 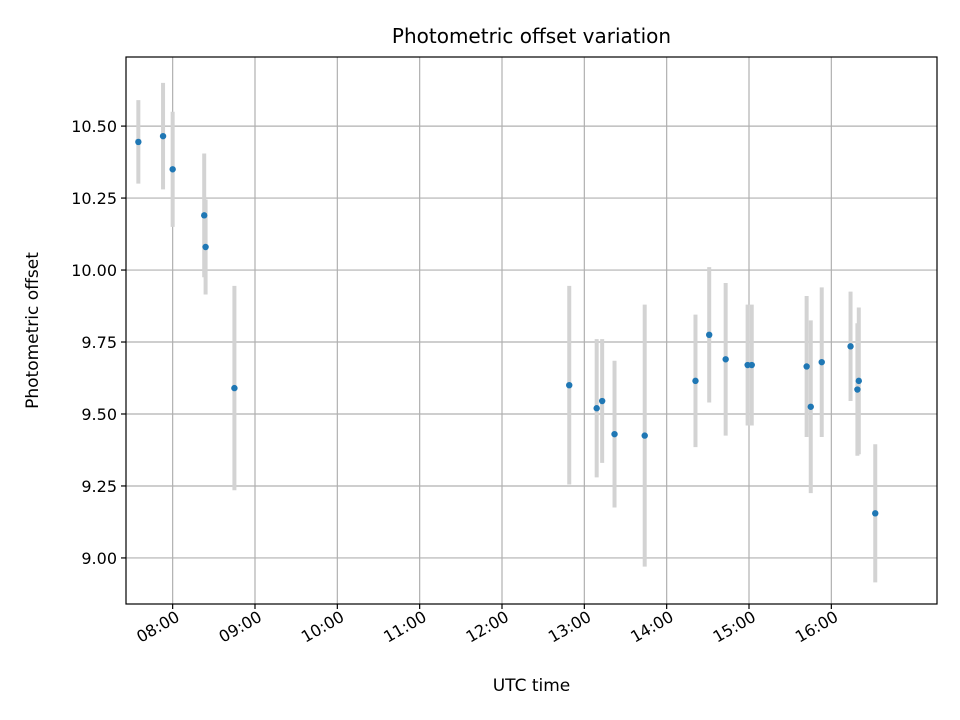 What do you see at coordinates (99, 486) in the screenshot?
I see `y-tick-label: 9.25` at bounding box center [99, 486].